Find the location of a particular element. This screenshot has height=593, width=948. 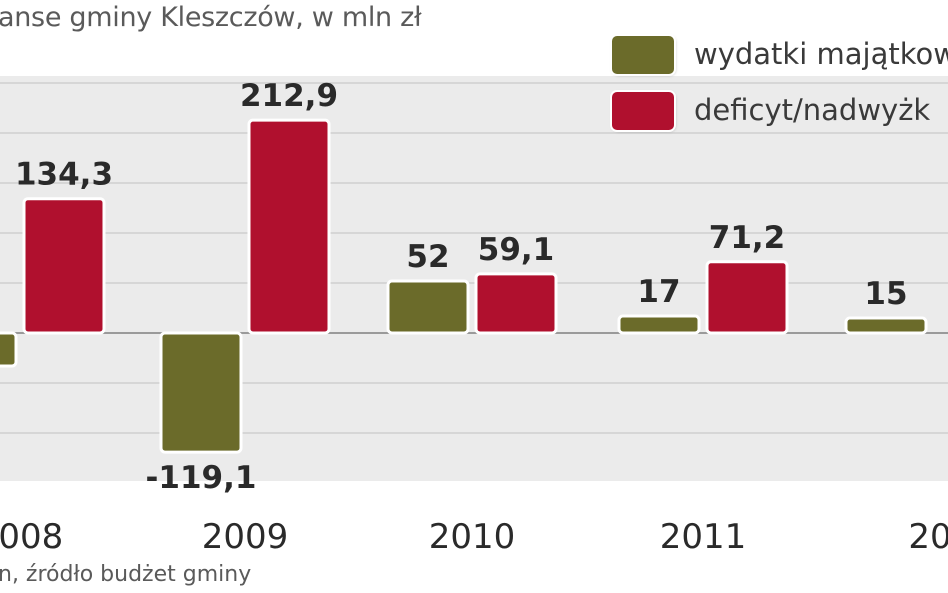

x-tick-label-2008: 2008 is located at coordinates (31, 537).